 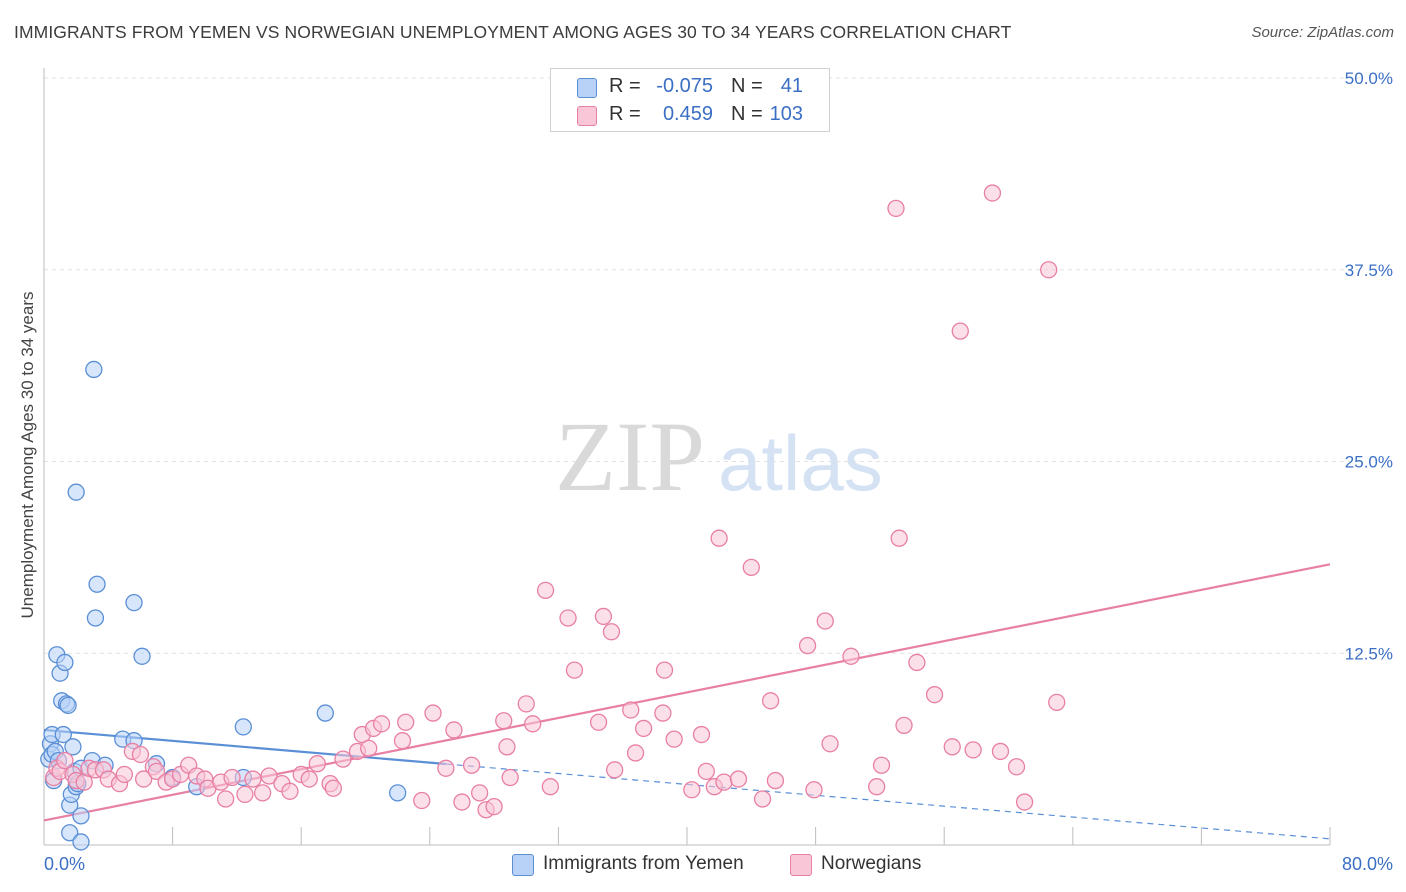 I want to click on legend-r-value: -0.075, so click(x=684, y=86).